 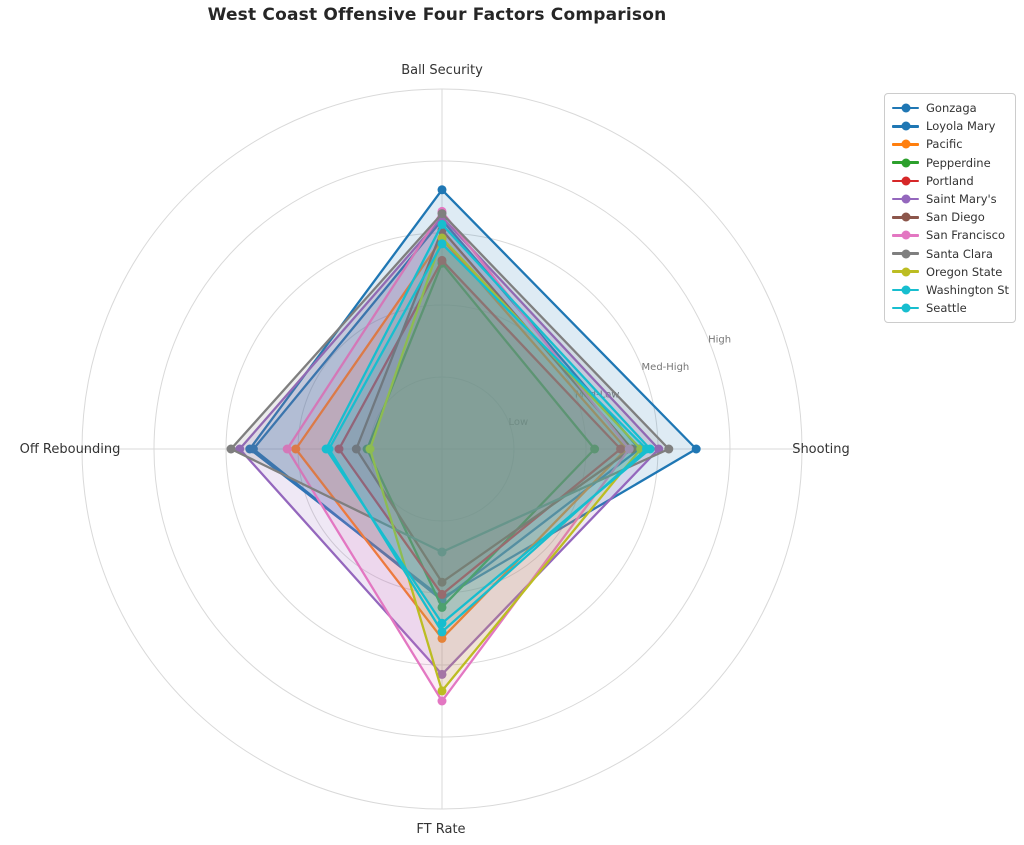 I want to click on radial-tick-label: Med-High, so click(x=666, y=367).